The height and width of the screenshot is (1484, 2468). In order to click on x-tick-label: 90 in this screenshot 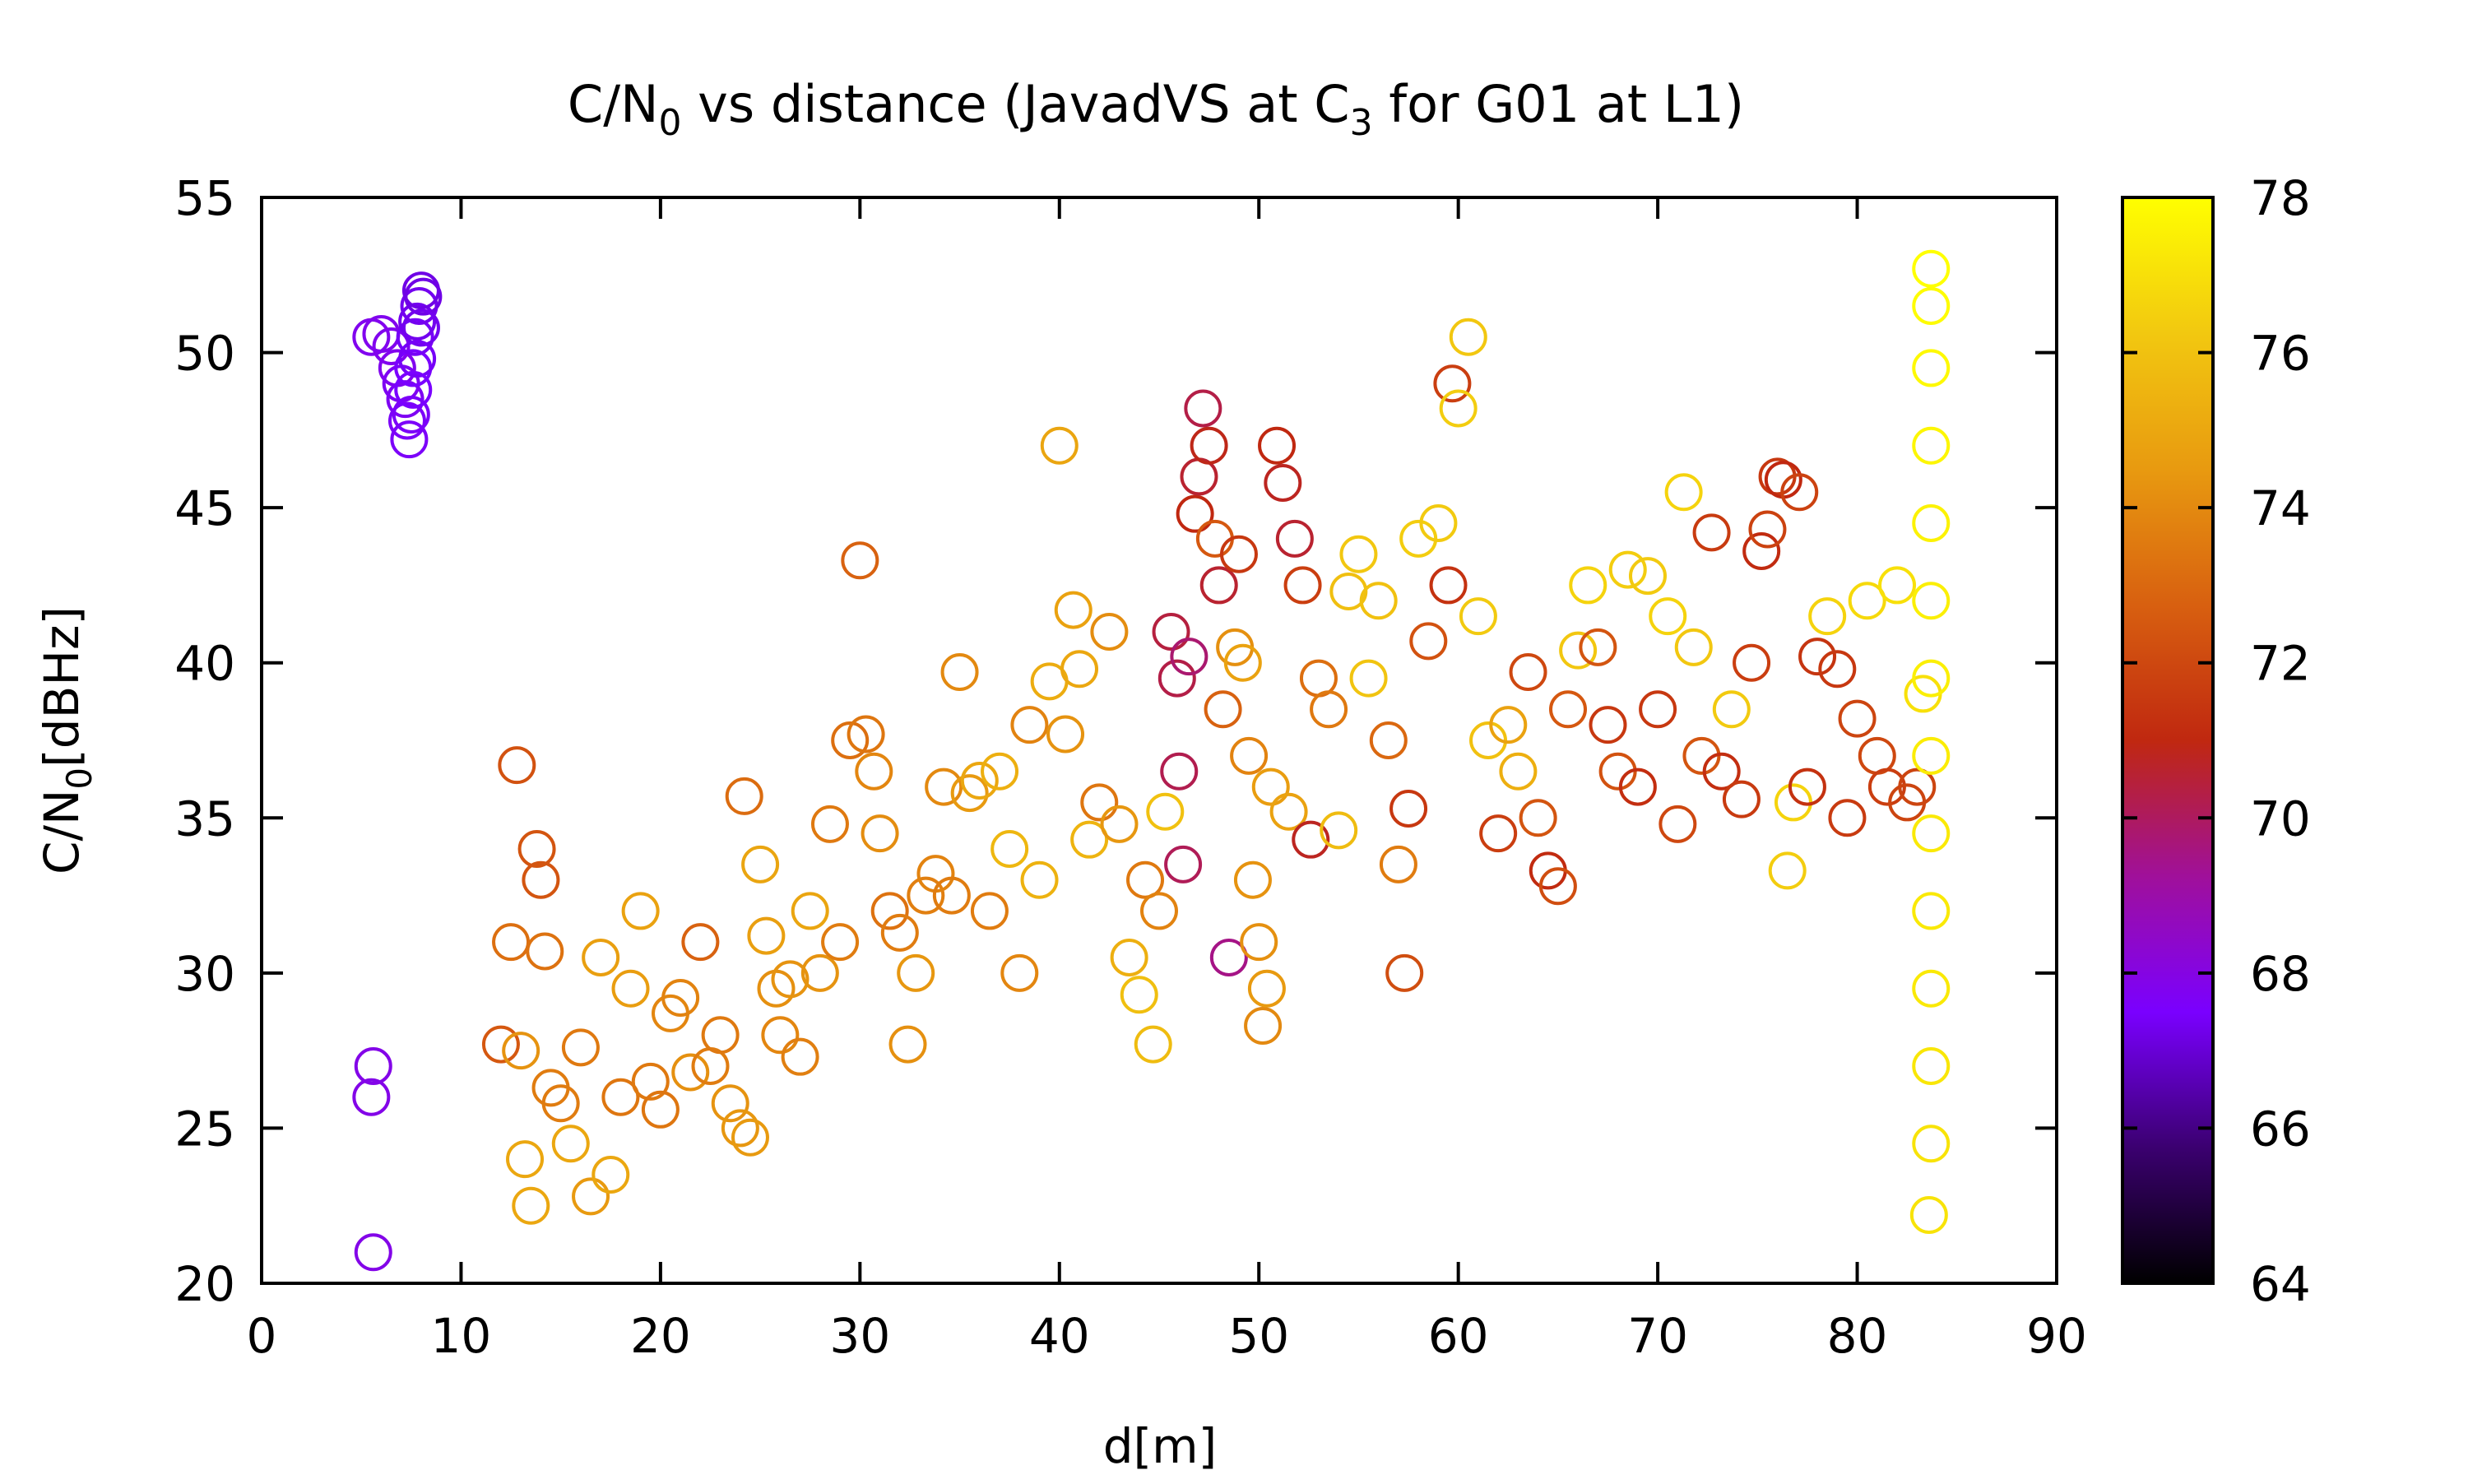, I will do `click(2056, 1336)`.